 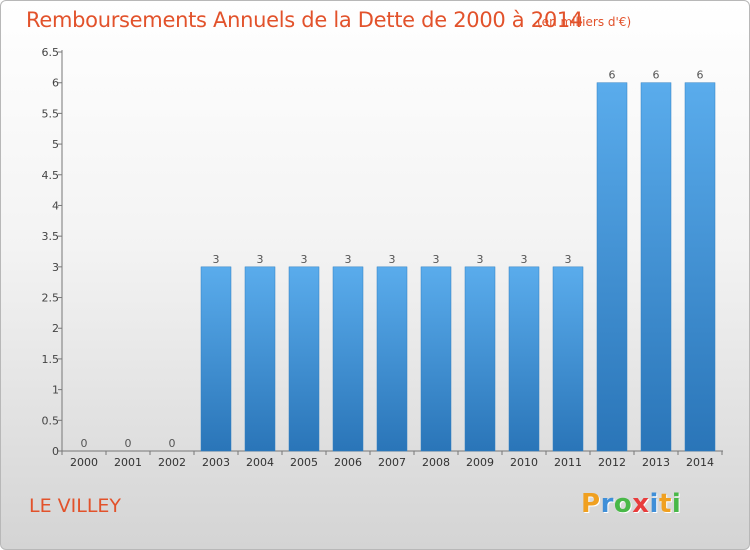 What do you see at coordinates (348, 462) in the screenshot?
I see `x-tick-label: 2006` at bounding box center [348, 462].